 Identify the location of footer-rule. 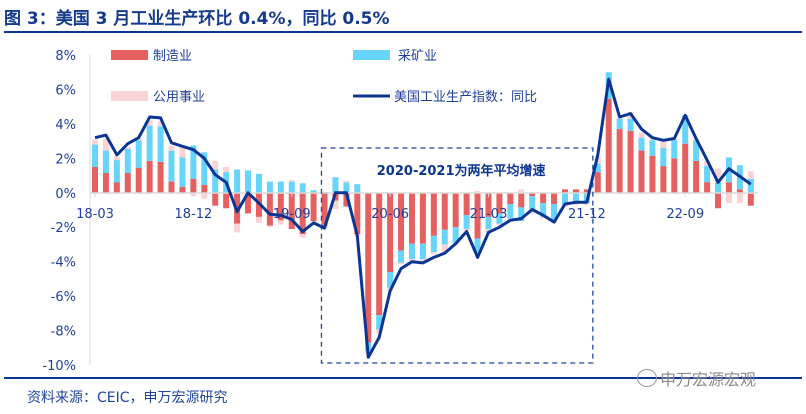
(403, 378).